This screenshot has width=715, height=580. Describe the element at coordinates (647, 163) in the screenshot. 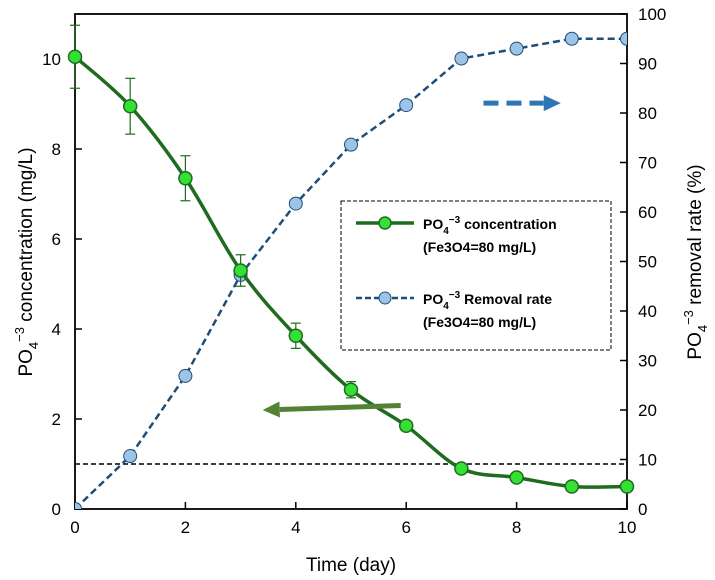

I see `y-right-tick-label-7: 70` at that location.